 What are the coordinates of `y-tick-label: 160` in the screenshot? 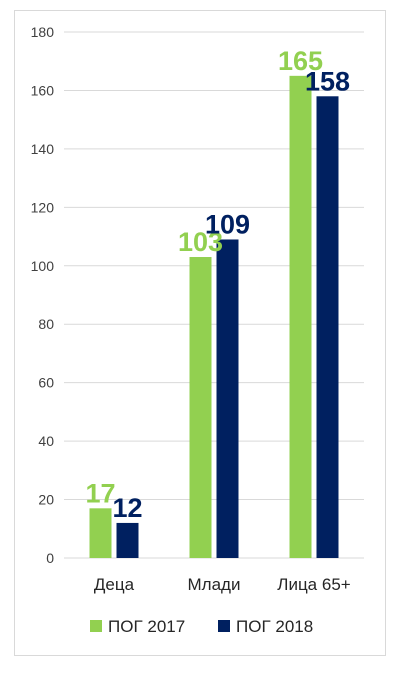 It's located at (43, 90).